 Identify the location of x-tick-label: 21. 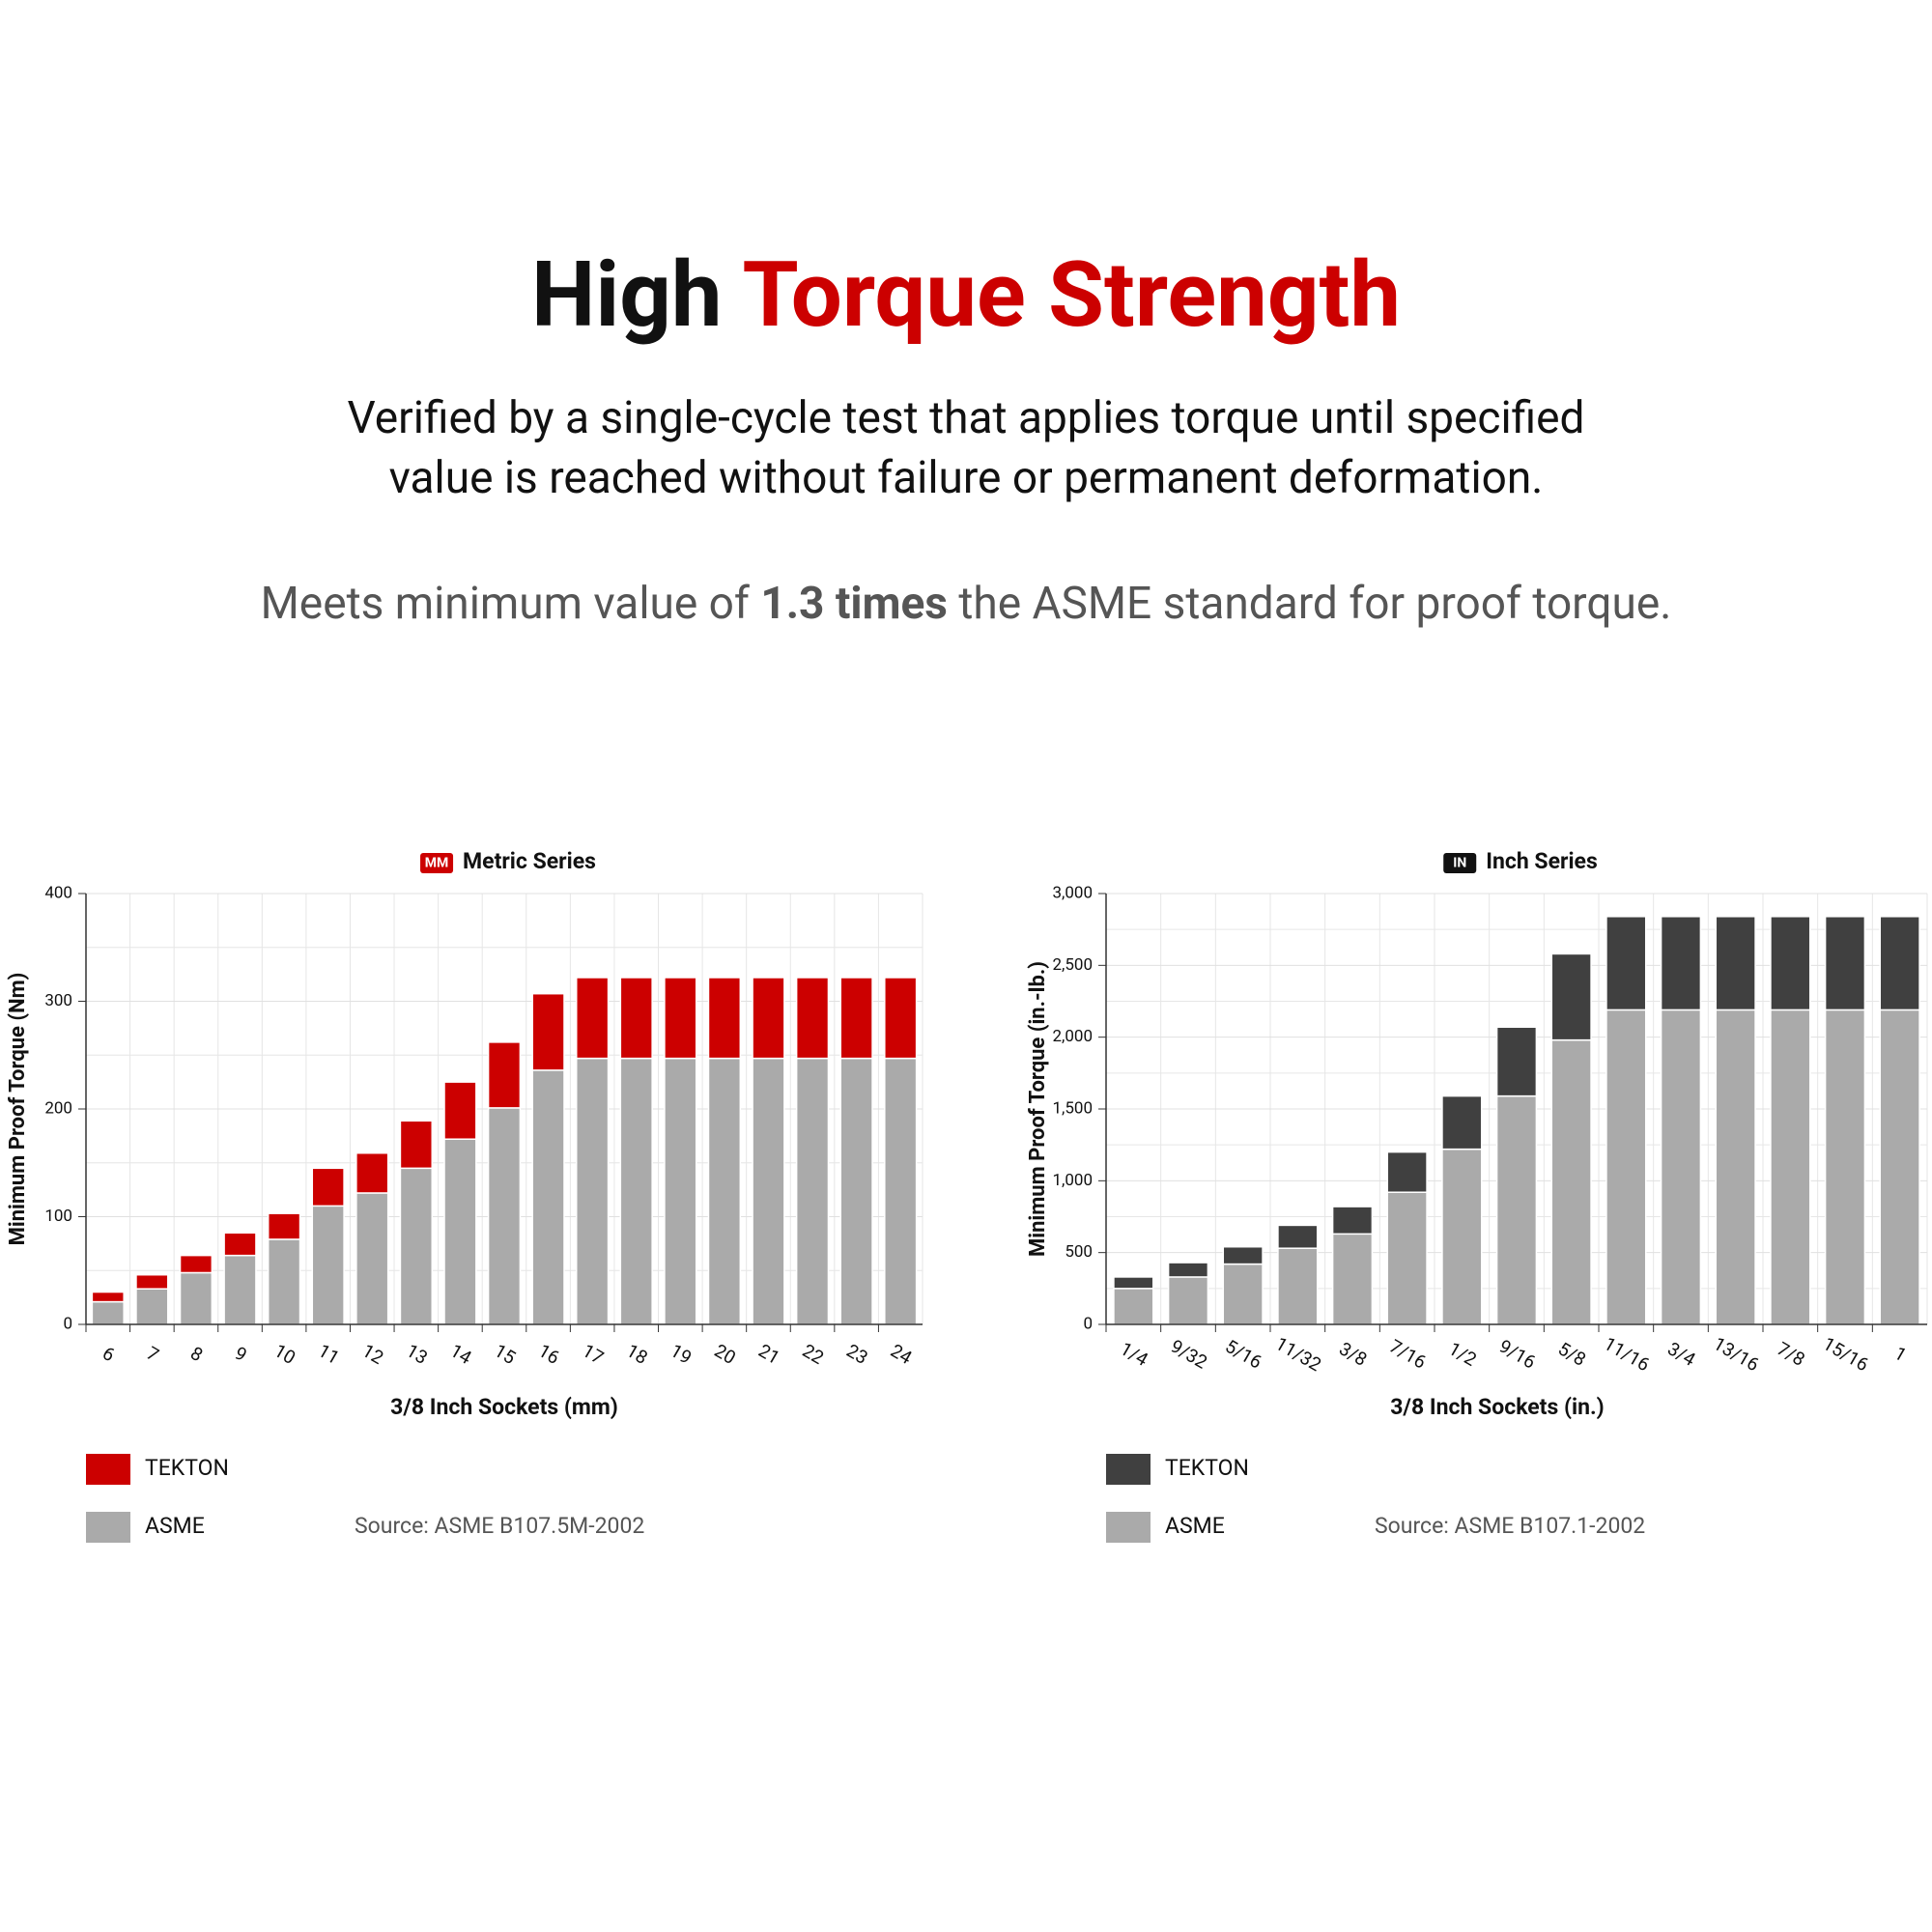
(768, 1354).